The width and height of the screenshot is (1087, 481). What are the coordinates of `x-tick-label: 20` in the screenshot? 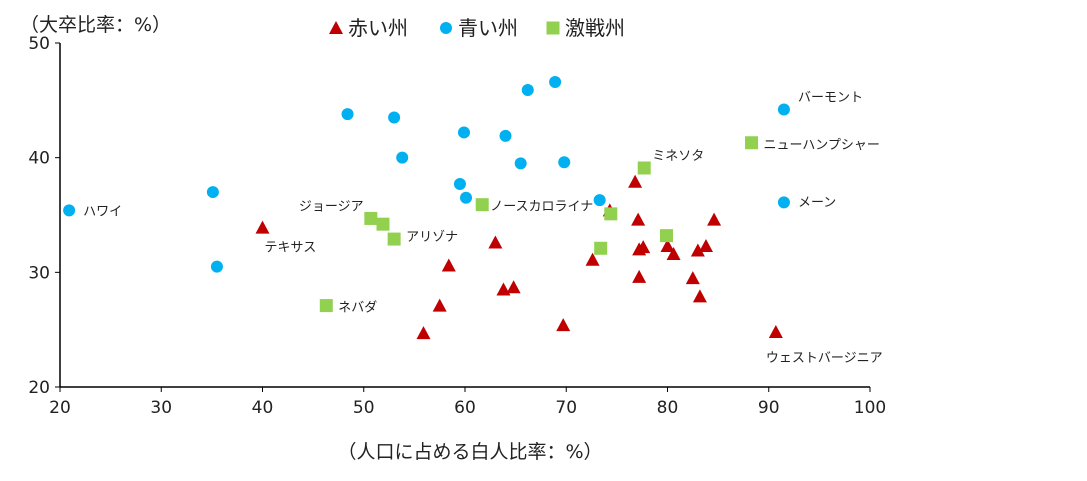 It's located at (60, 408).